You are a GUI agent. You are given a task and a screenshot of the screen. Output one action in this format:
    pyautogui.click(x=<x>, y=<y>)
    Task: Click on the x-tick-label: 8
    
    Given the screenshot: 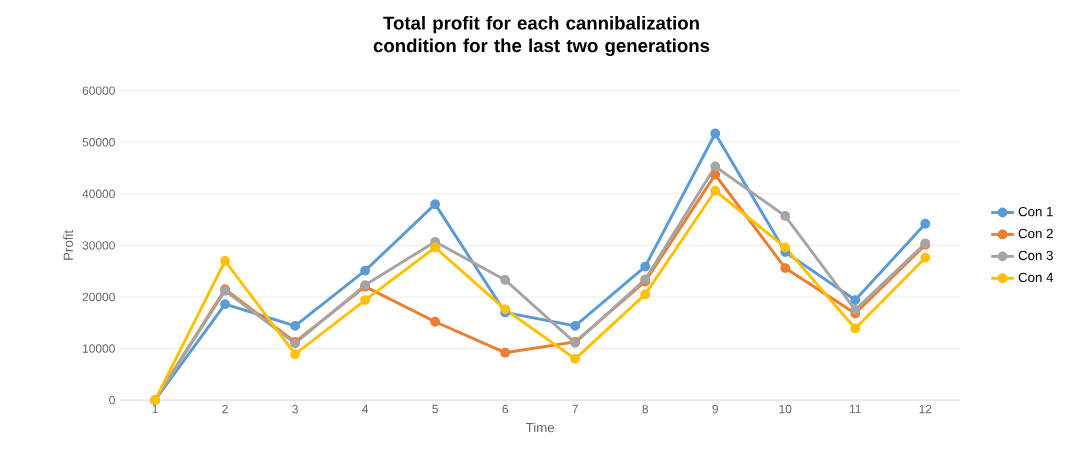 What is the action you would take?
    pyautogui.click(x=645, y=409)
    